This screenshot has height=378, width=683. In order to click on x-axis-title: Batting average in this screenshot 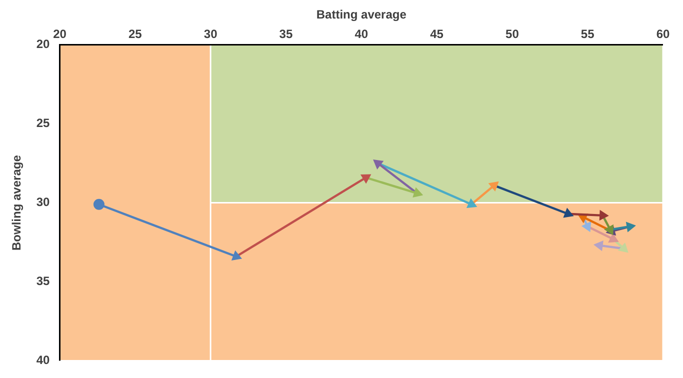, I will do `click(361, 15)`.